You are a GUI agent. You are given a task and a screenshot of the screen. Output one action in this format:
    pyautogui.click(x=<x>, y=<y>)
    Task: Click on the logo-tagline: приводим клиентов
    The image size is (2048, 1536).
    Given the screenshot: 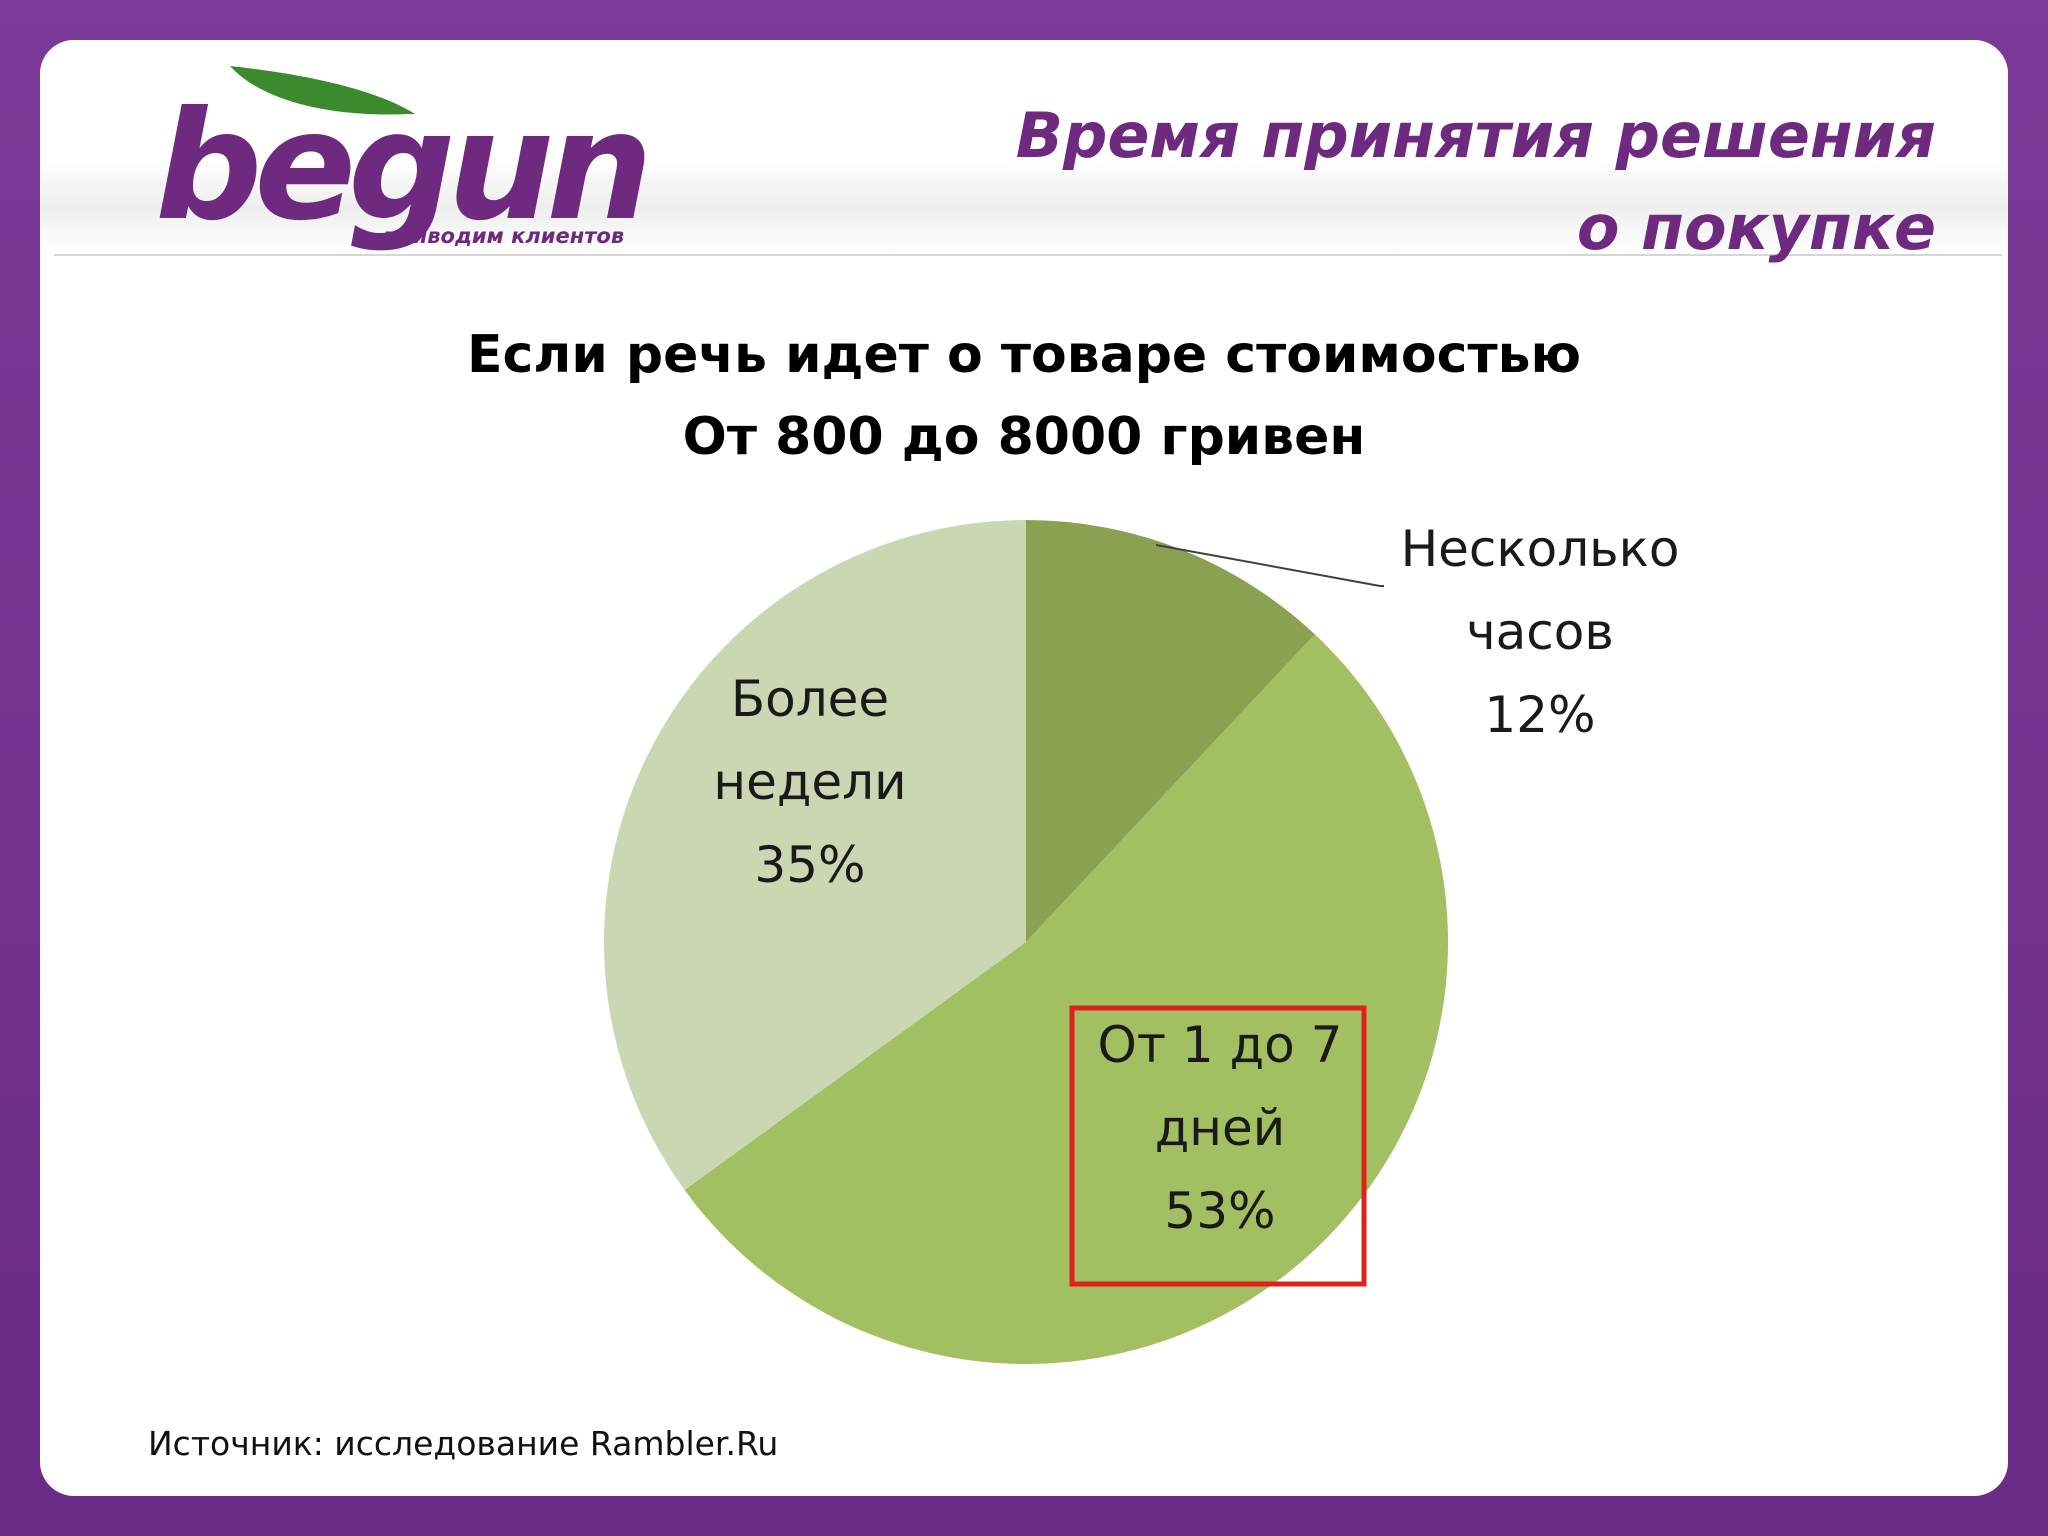 What is the action you would take?
    pyautogui.click(x=504, y=236)
    